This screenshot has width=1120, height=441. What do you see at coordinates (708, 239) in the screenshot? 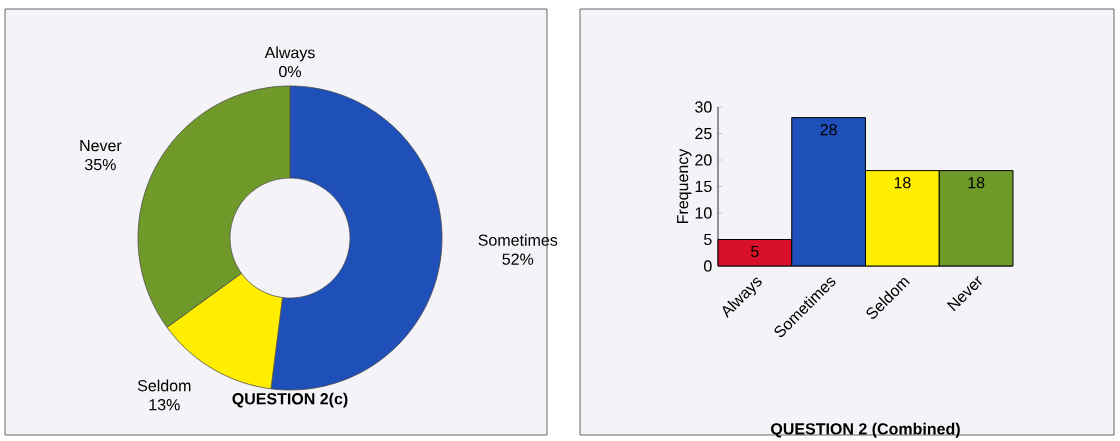
I see `y-tick-label: 5` at bounding box center [708, 239].